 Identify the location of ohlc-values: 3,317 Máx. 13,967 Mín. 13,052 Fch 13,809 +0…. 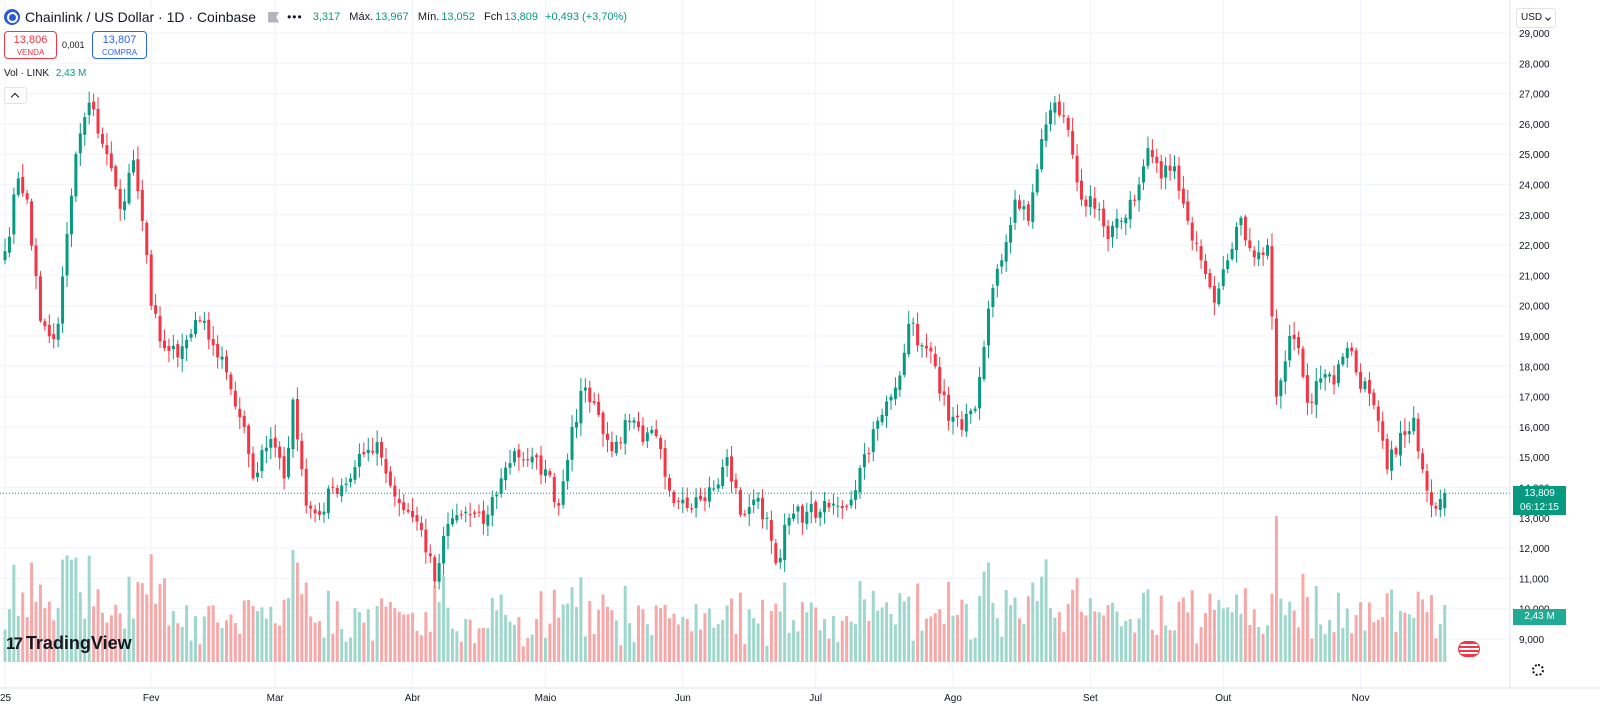
(470, 17).